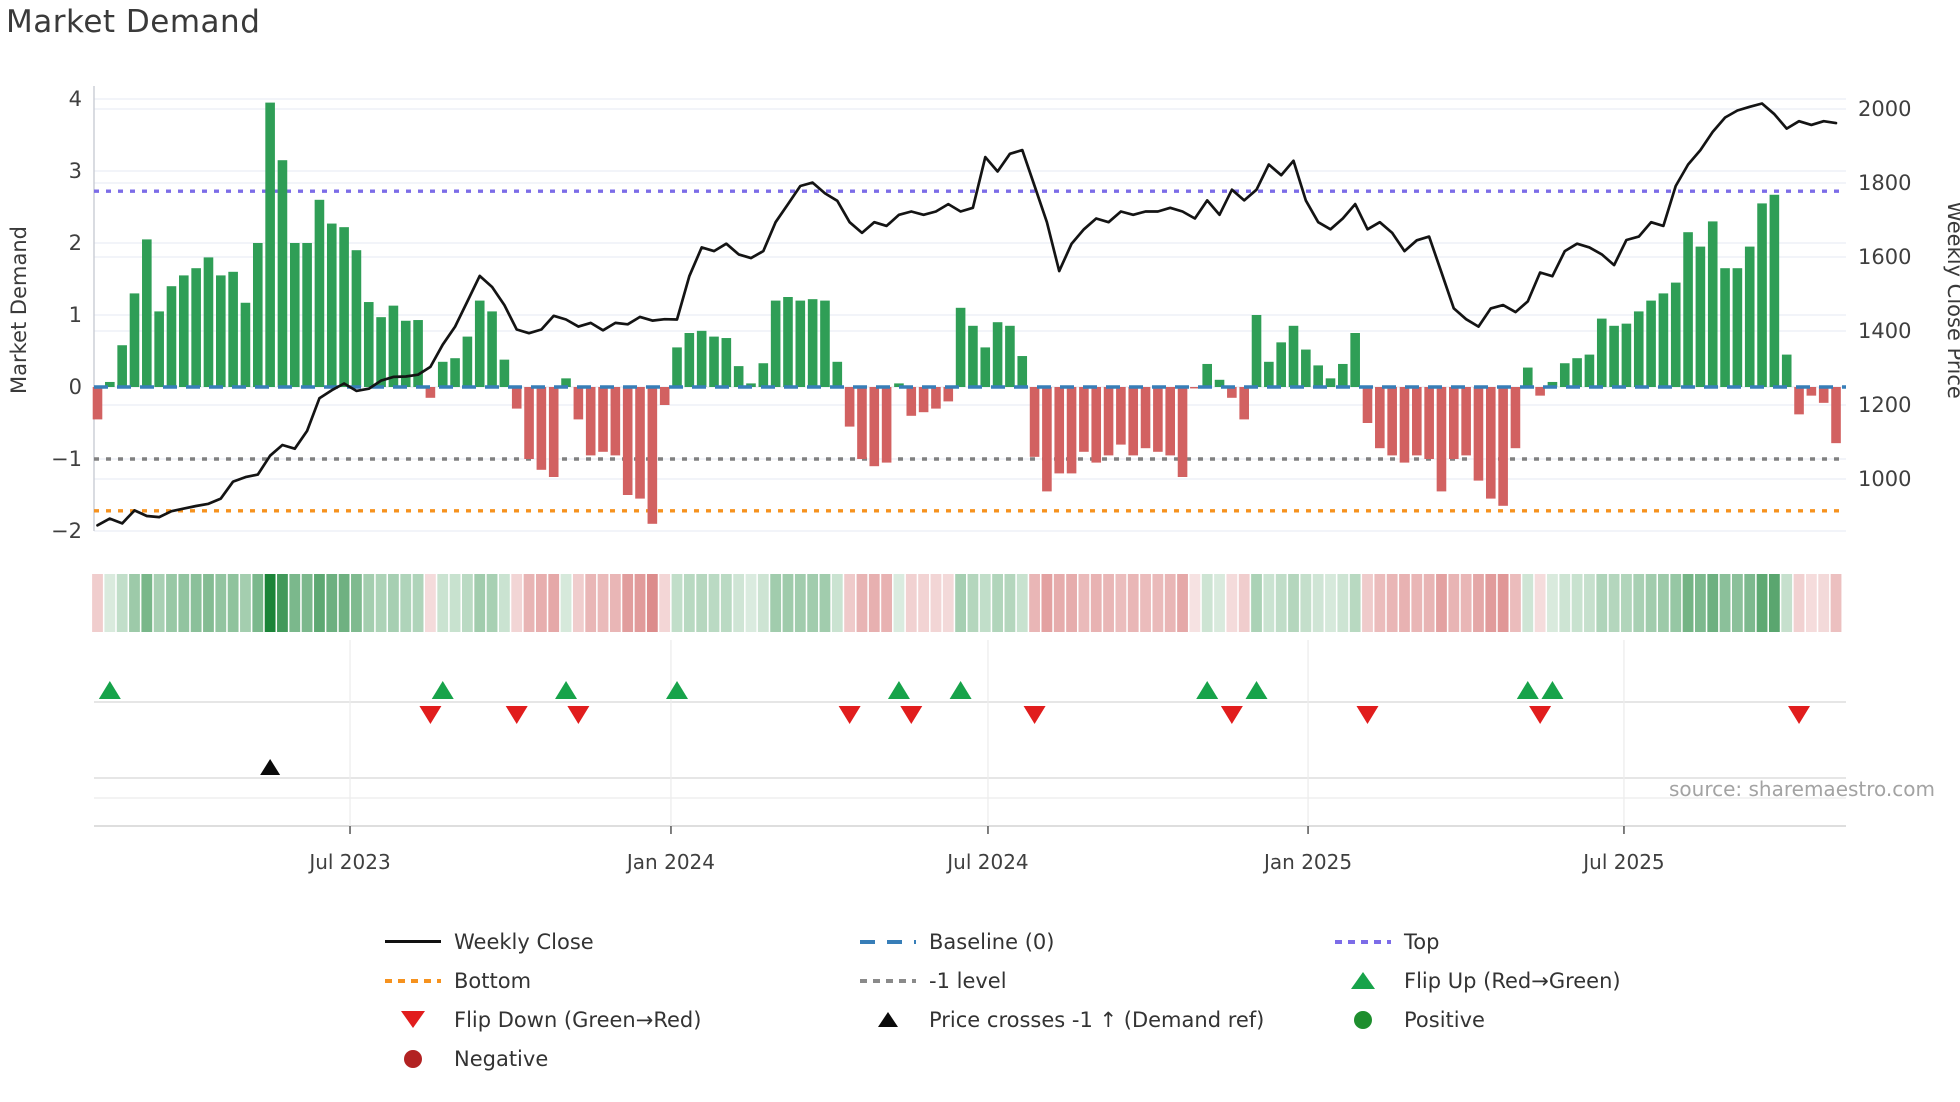  Describe the element at coordinates (75, 387) in the screenshot. I see `left-axis-tick-label: 0` at that location.